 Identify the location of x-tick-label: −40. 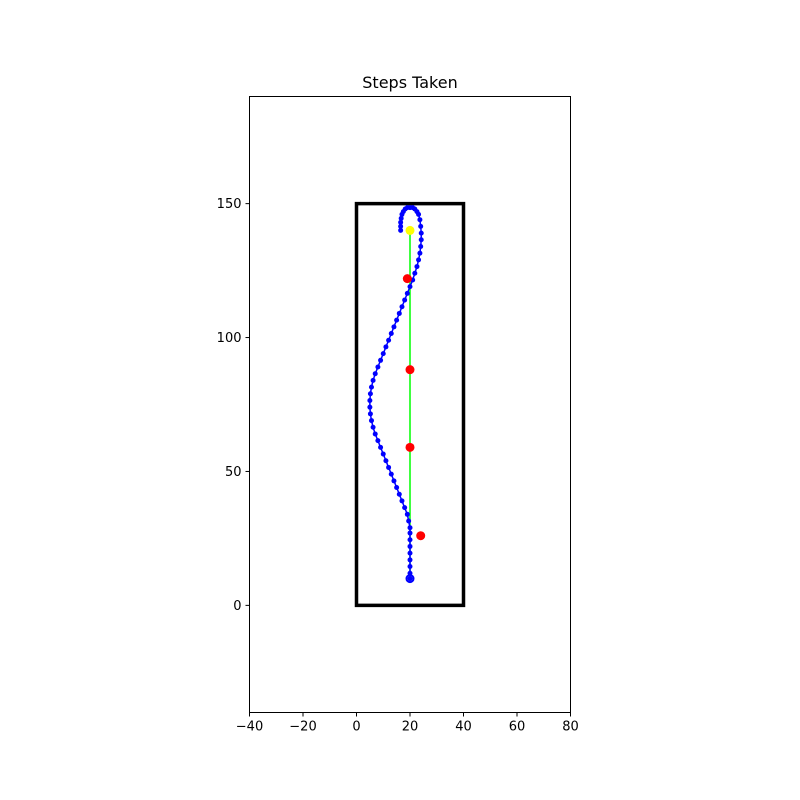
(249, 727).